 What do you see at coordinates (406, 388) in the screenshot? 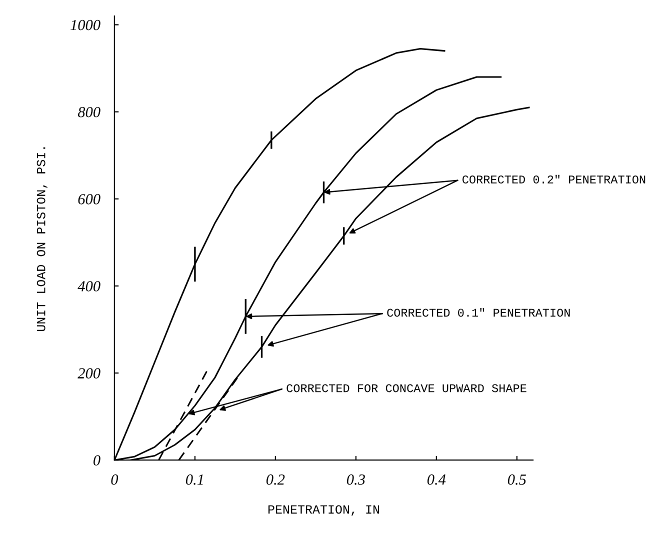
I see `annotation: CORRECTED FOR CONCAVE UPWARD SHAPE` at bounding box center [406, 388].